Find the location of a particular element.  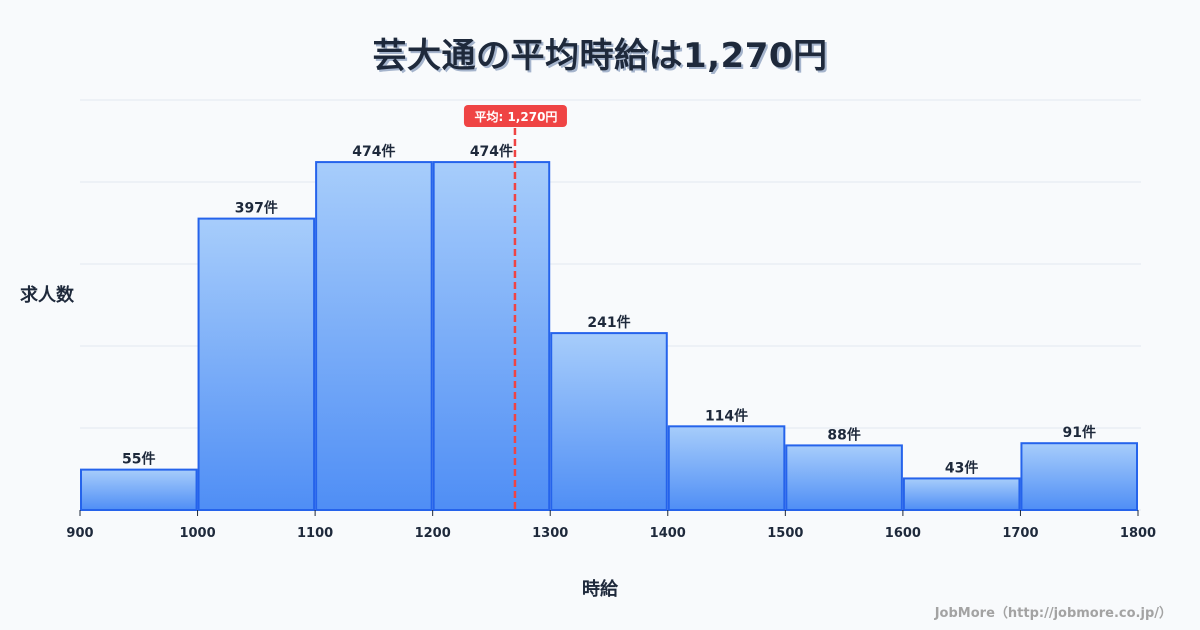

credit-text: JobMore（http://jobmore.co.jp/） is located at coordinates (1053, 613).